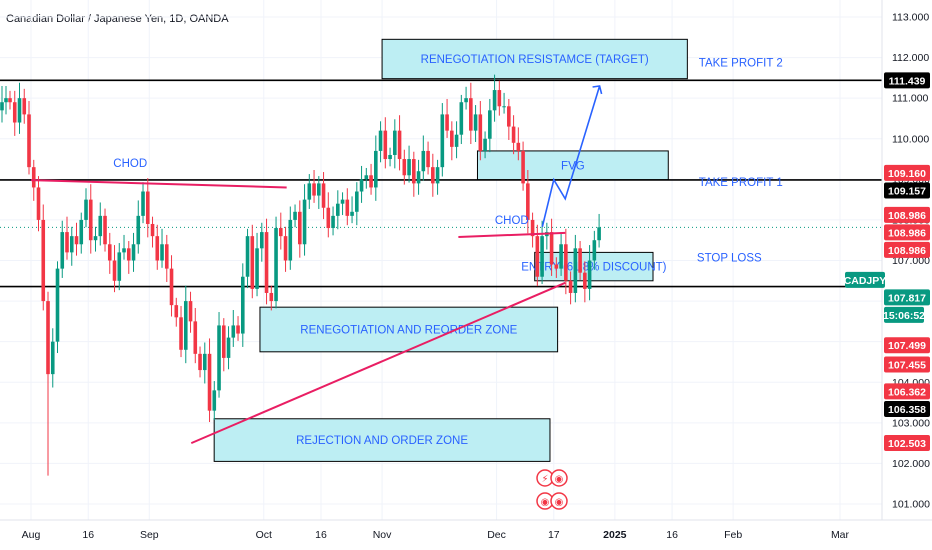  Describe the element at coordinates (158, 184) in the screenshot. I see `descending-trendline` at that location.